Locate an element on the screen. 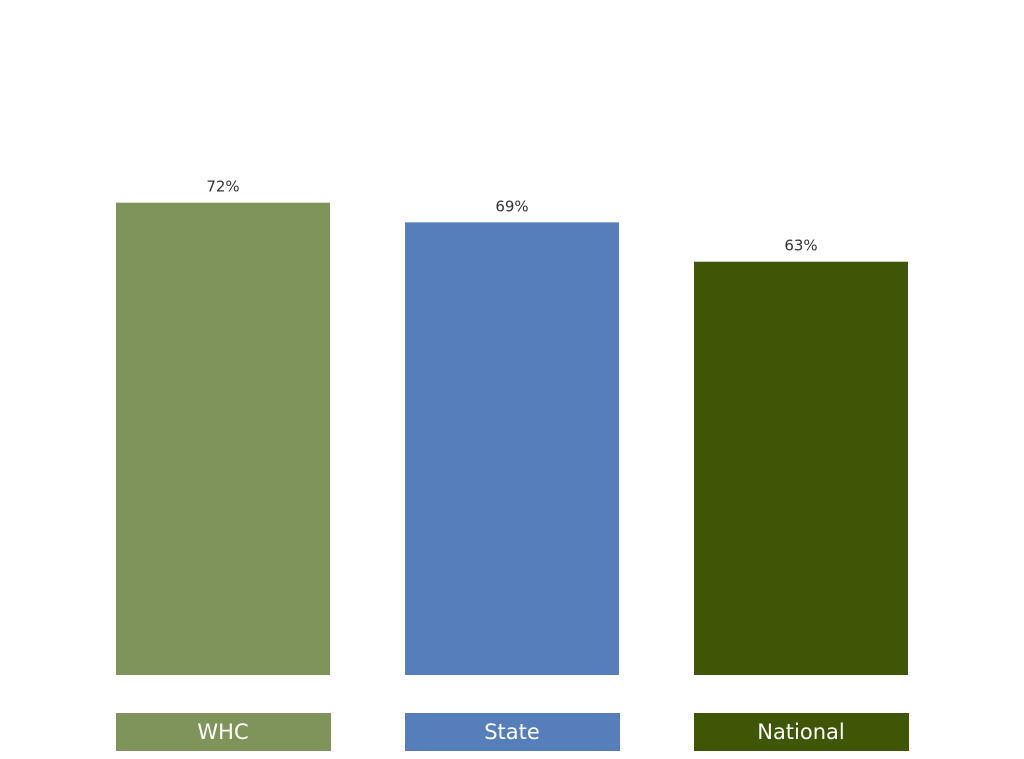 The height and width of the screenshot is (759, 1024). bar-state is located at coordinates (512, 449).